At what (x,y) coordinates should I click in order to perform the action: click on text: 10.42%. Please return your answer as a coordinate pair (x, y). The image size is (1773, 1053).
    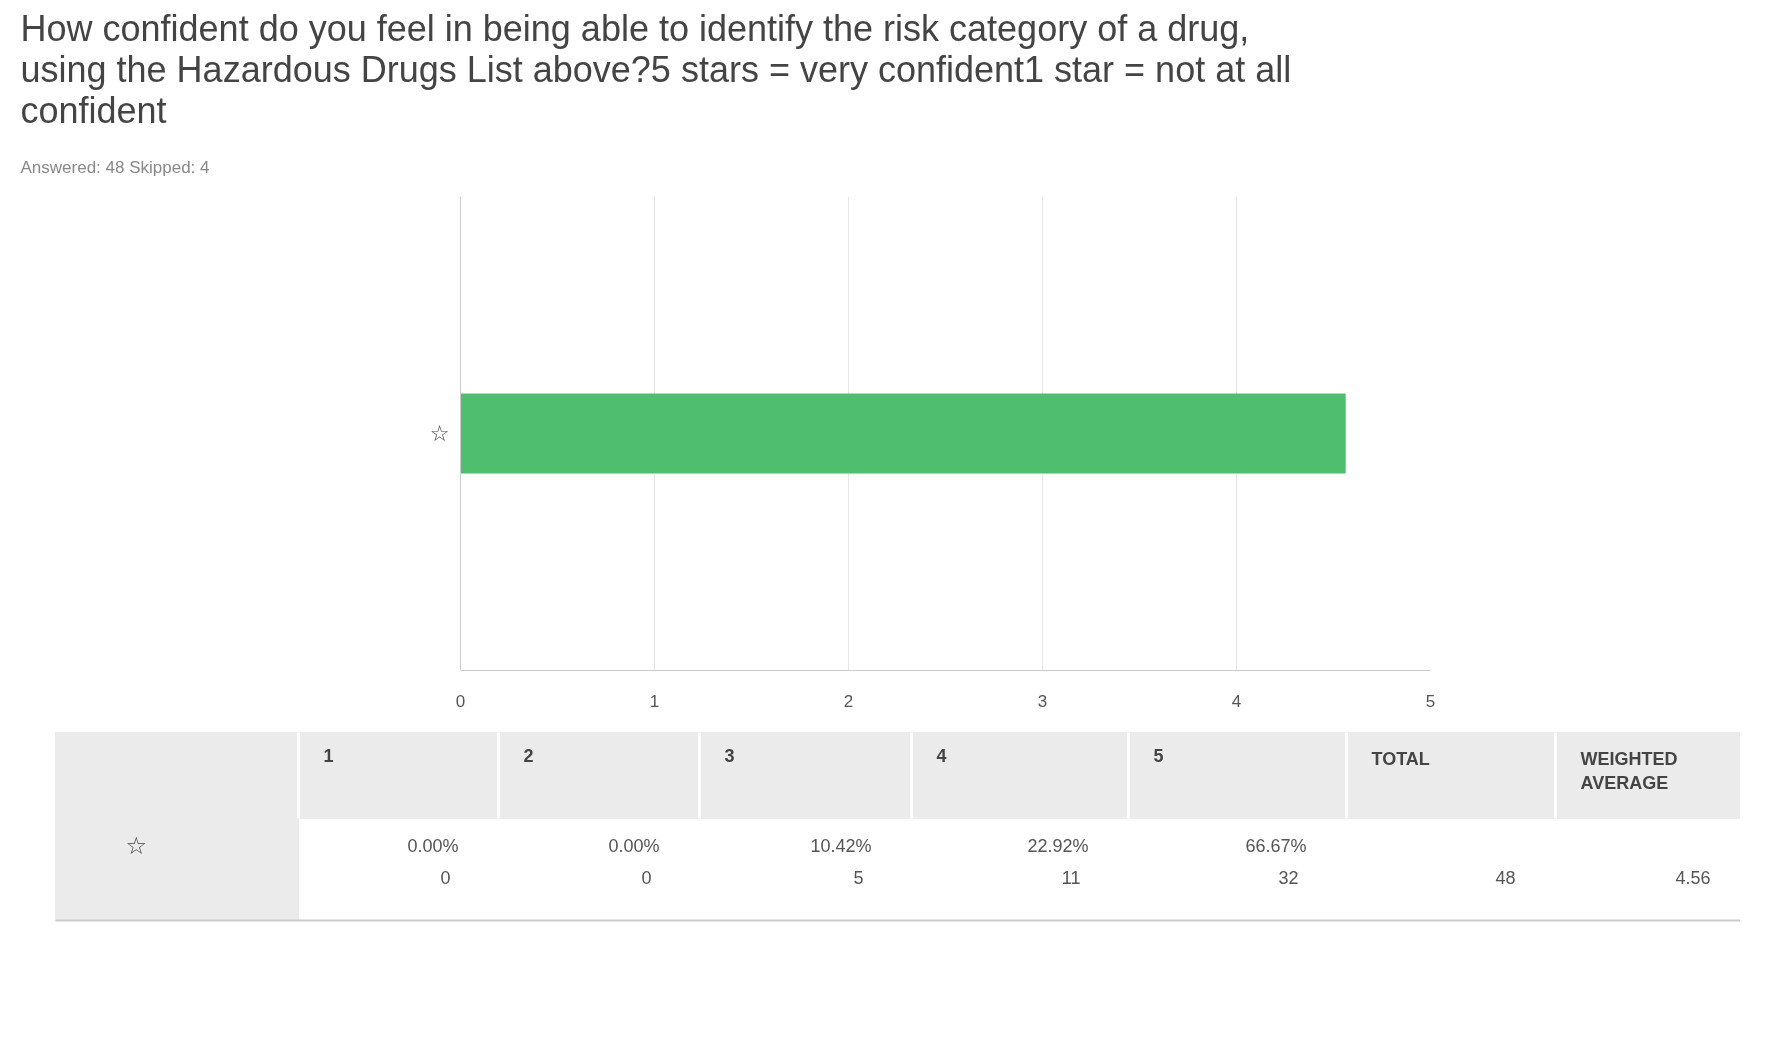
    Looking at the image, I should click on (841, 845).